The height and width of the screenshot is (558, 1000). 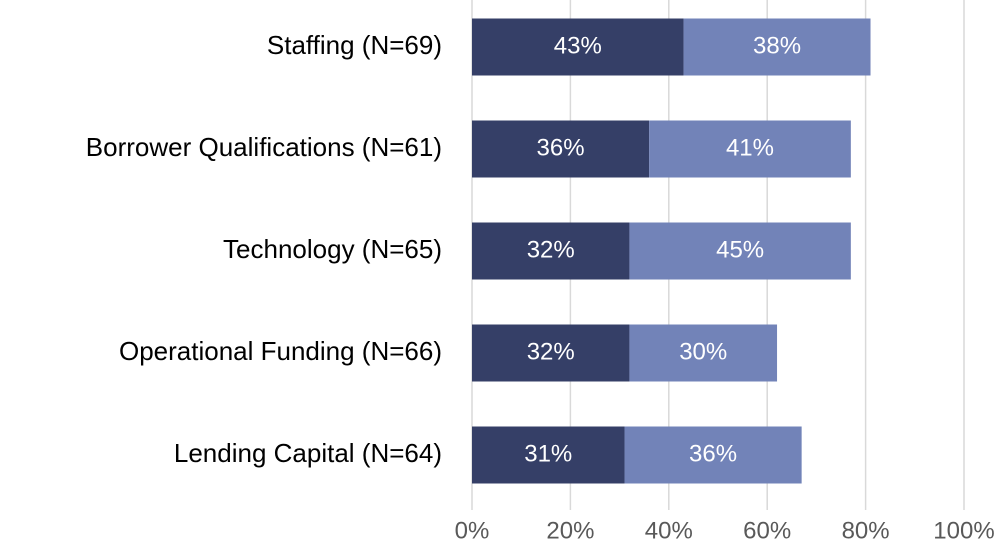 I want to click on data-label: 45%, so click(x=740, y=249).